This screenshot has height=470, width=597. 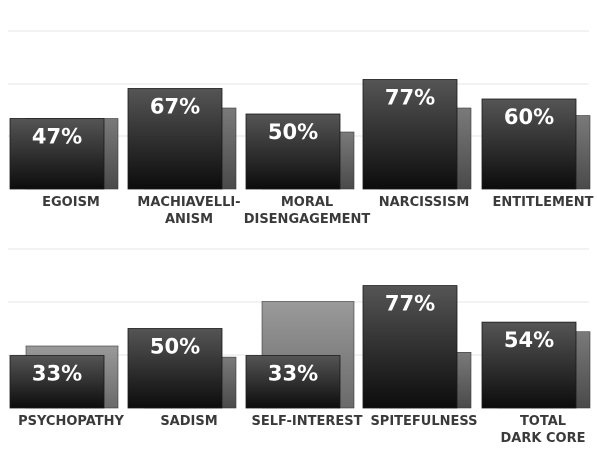 What do you see at coordinates (529, 340) in the screenshot?
I see `data-label: 54%` at bounding box center [529, 340].